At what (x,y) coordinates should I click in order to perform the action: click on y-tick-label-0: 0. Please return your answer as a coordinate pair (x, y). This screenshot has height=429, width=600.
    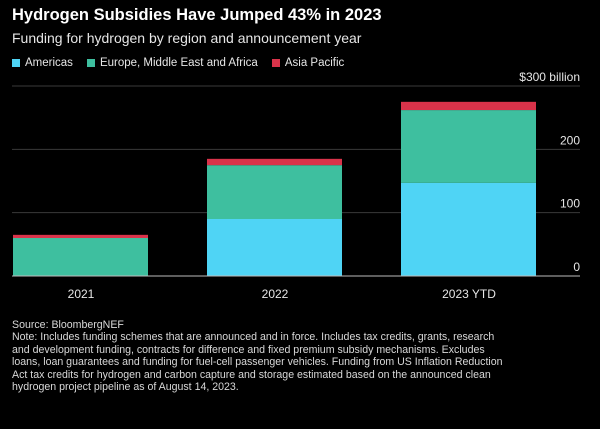
    Looking at the image, I should click on (576, 267).